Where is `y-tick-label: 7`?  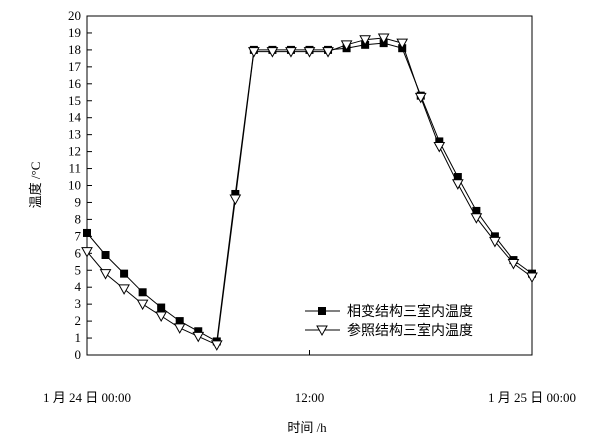
y-tick-label: 7 is located at coordinates (78, 235).